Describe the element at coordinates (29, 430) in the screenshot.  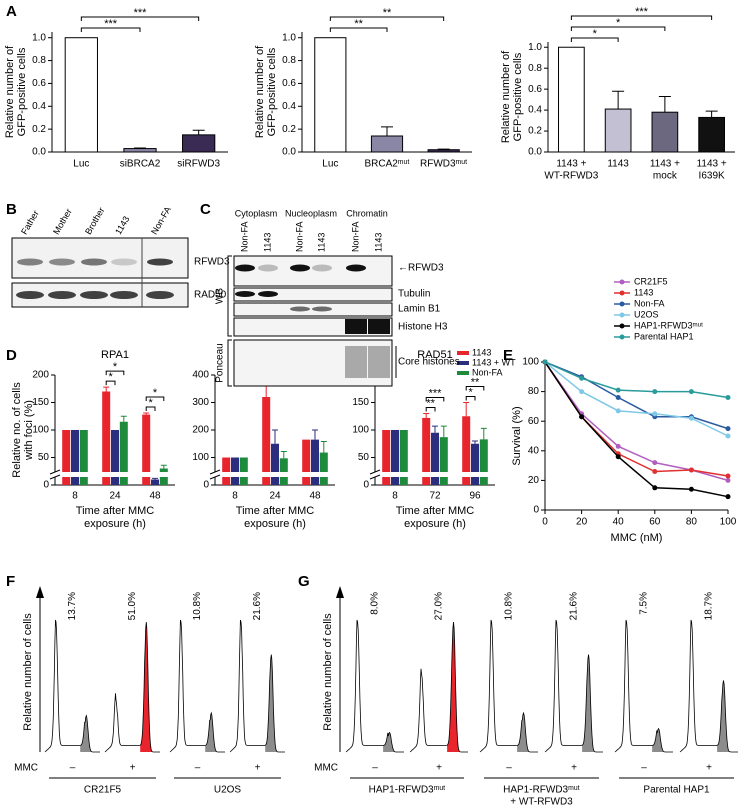
I see `y-axis-label: with foci (%)` at that location.